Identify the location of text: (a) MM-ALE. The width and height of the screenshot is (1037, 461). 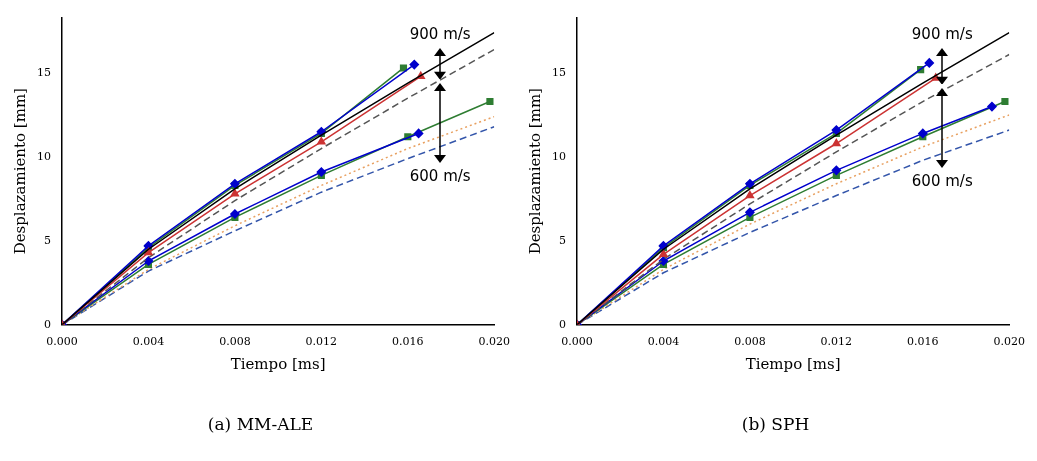
(260, 424).